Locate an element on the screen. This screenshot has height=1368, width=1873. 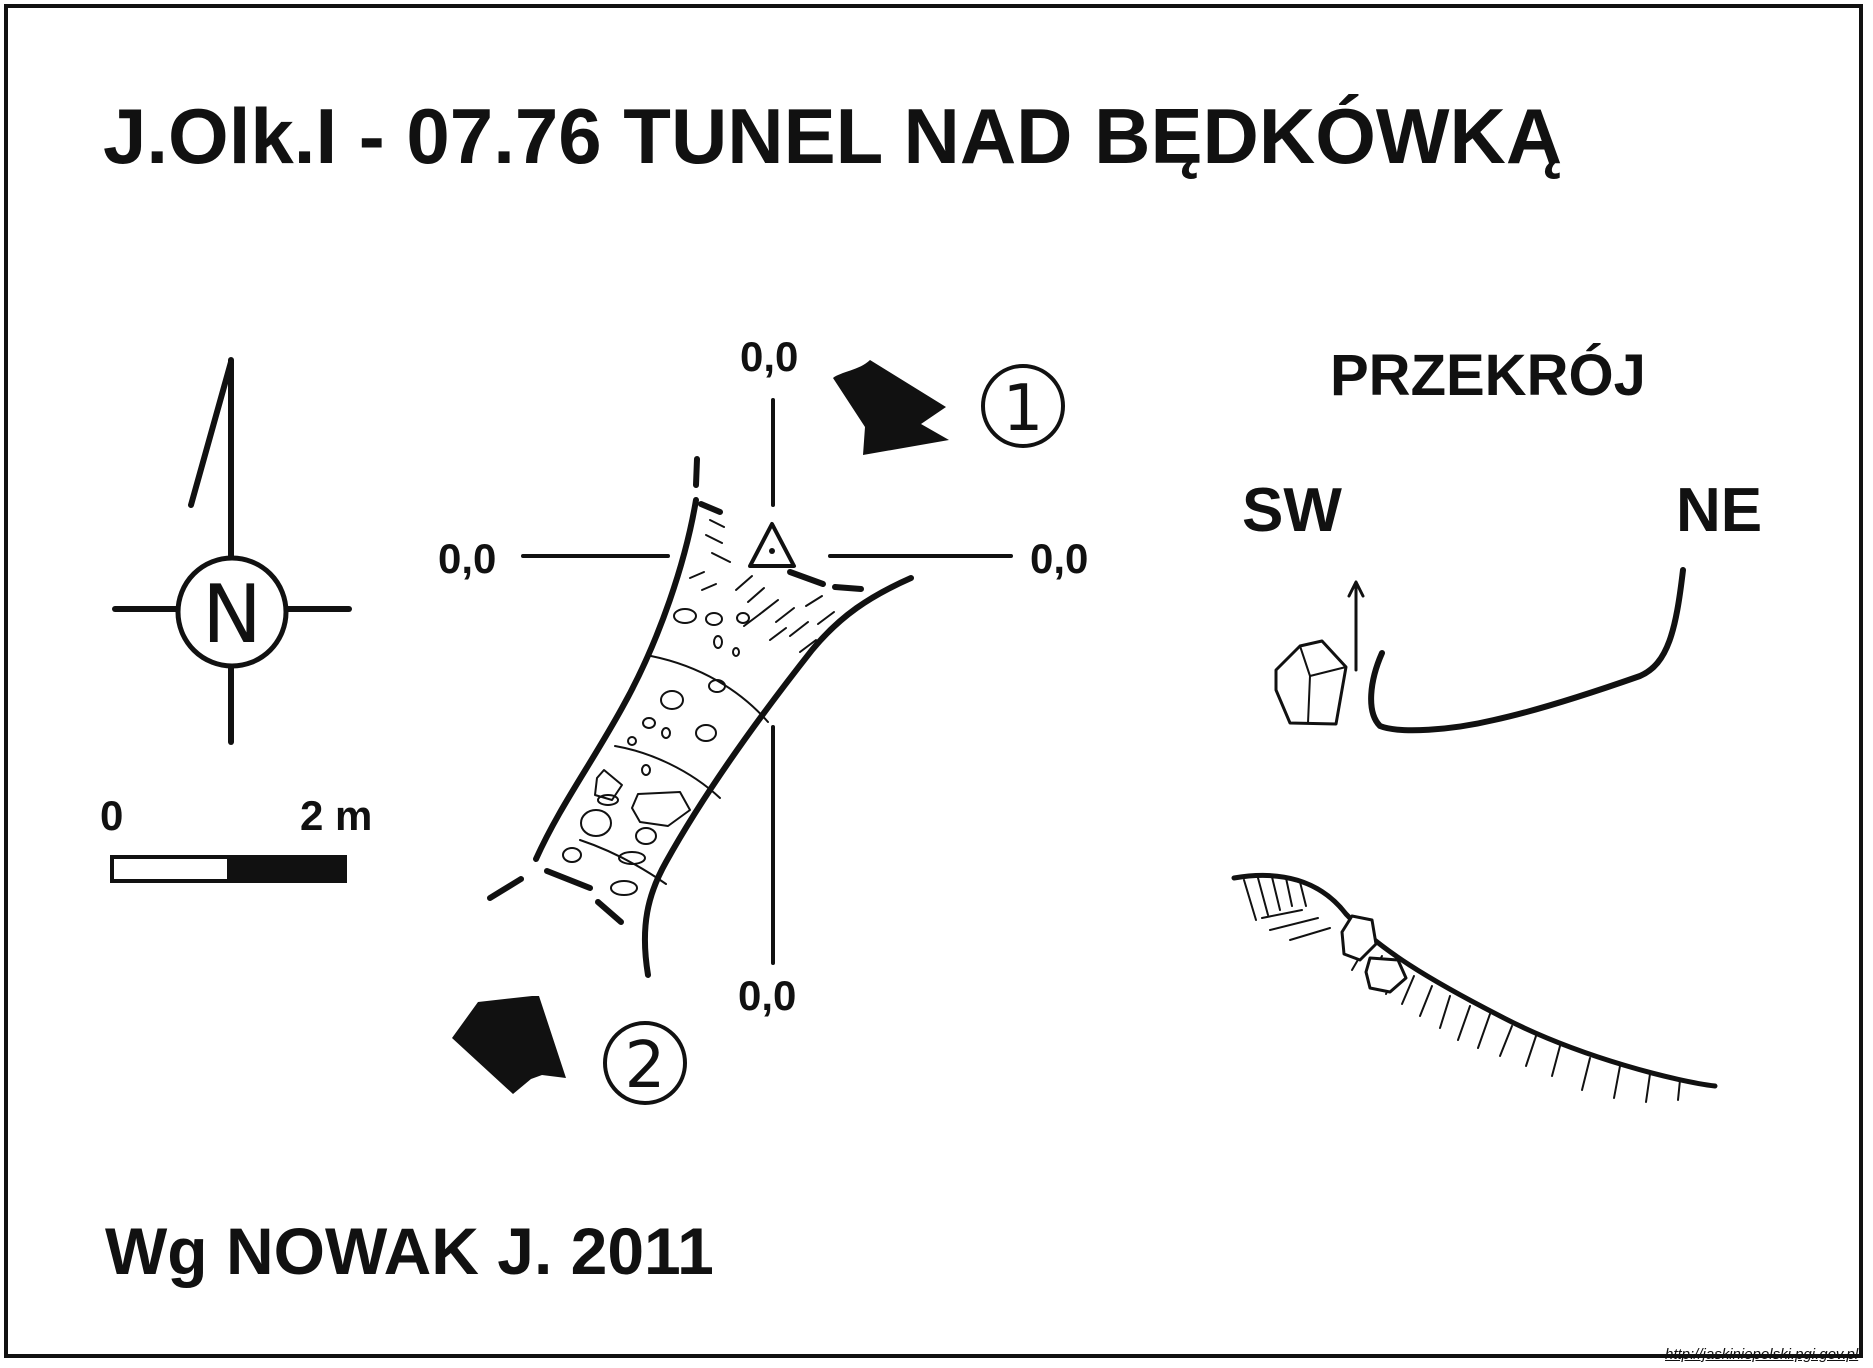
datum-cross is located at coordinates (767, 681).